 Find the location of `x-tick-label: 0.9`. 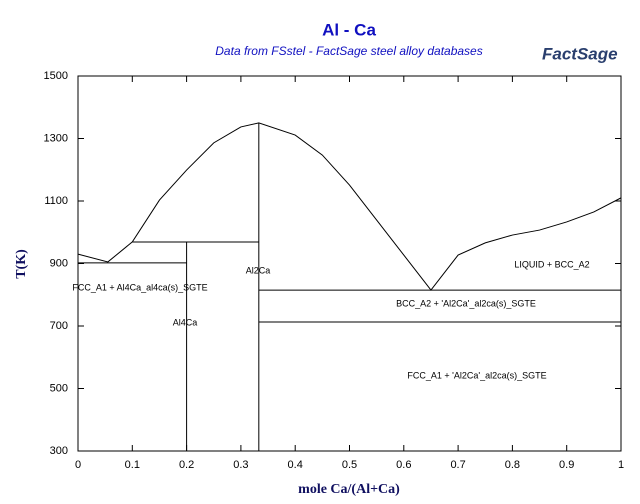

x-tick-label: 0.9 is located at coordinates (566, 465).